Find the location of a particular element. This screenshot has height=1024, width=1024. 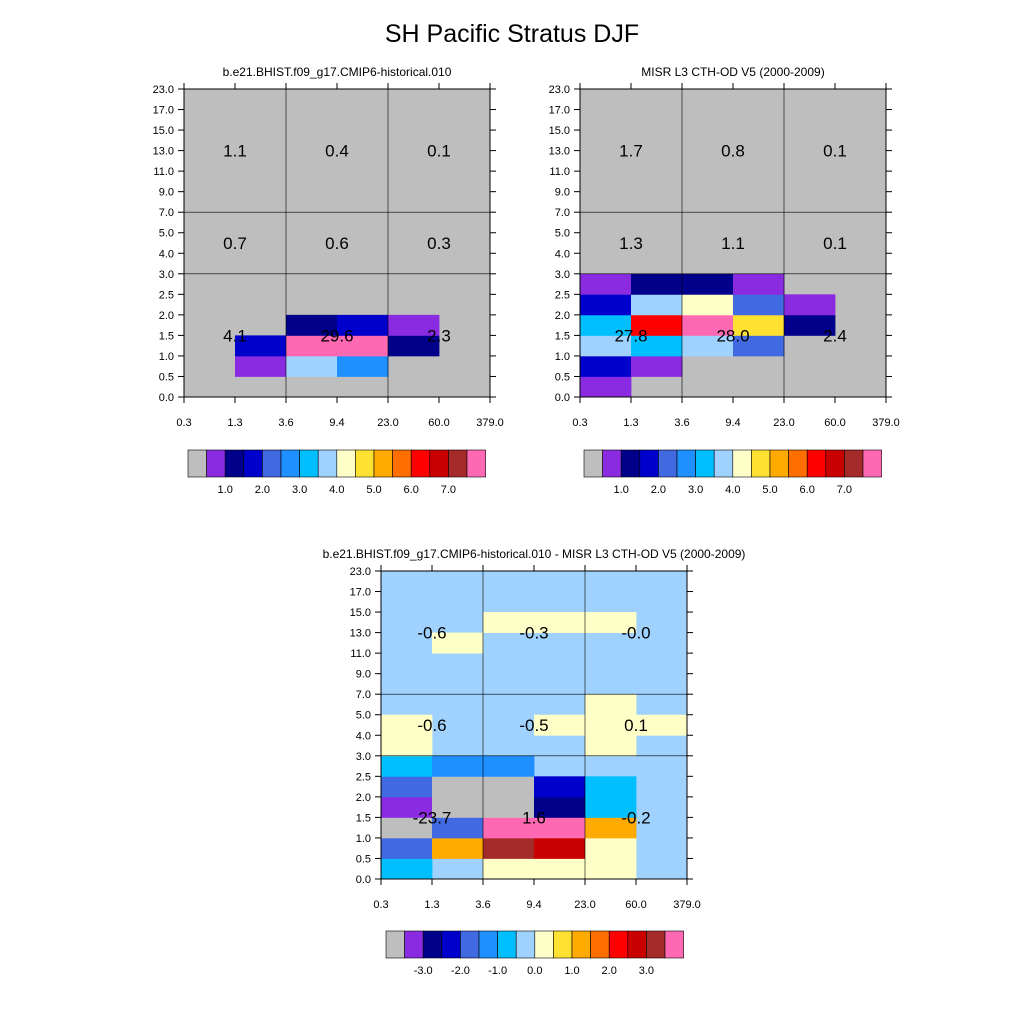

block-value-label: 4.1 is located at coordinates (235, 335).